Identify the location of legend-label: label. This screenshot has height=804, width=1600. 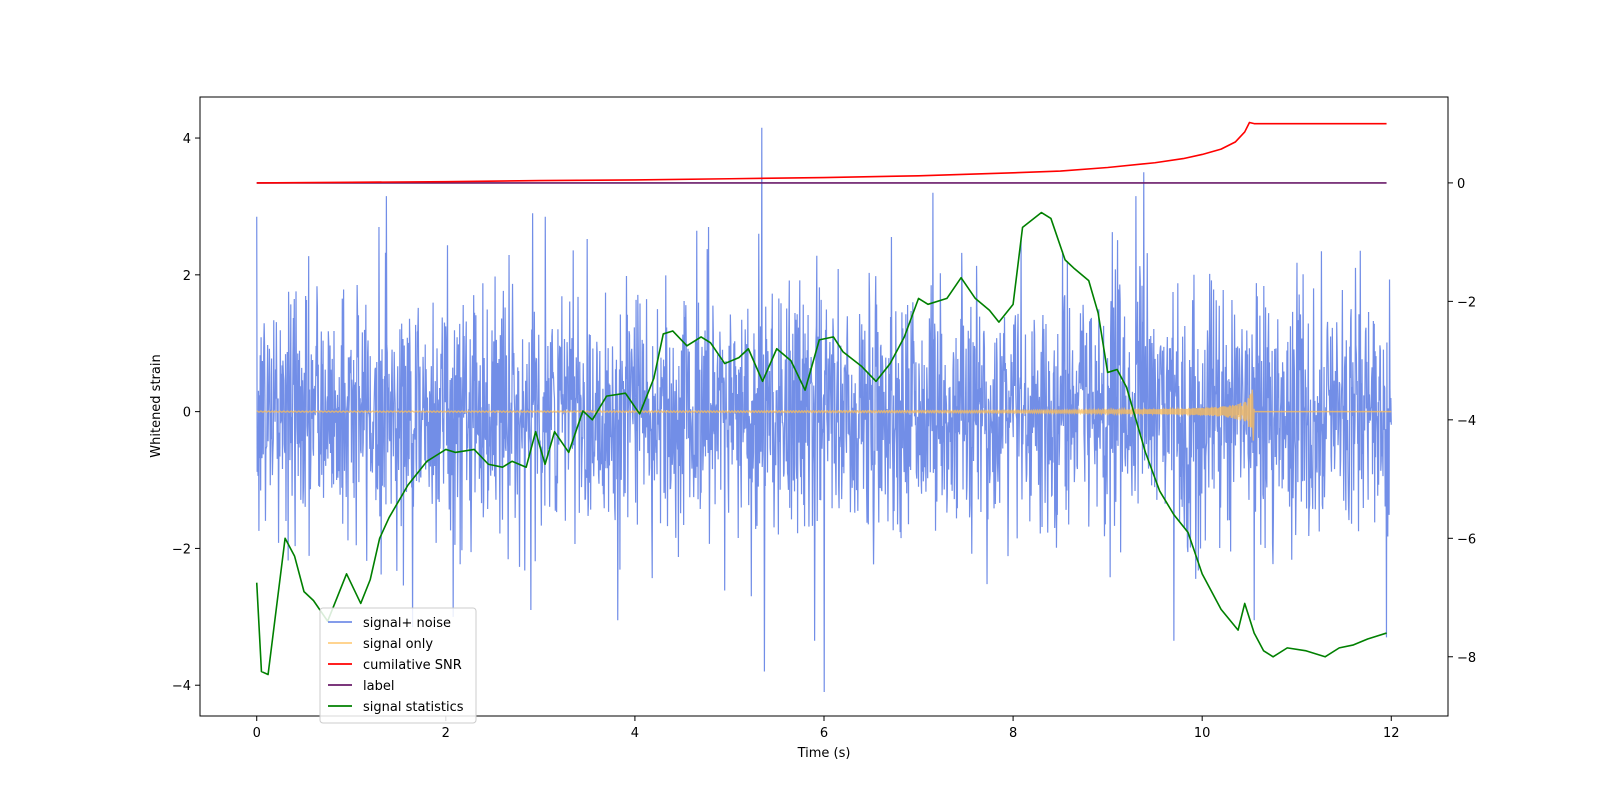
(378, 686).